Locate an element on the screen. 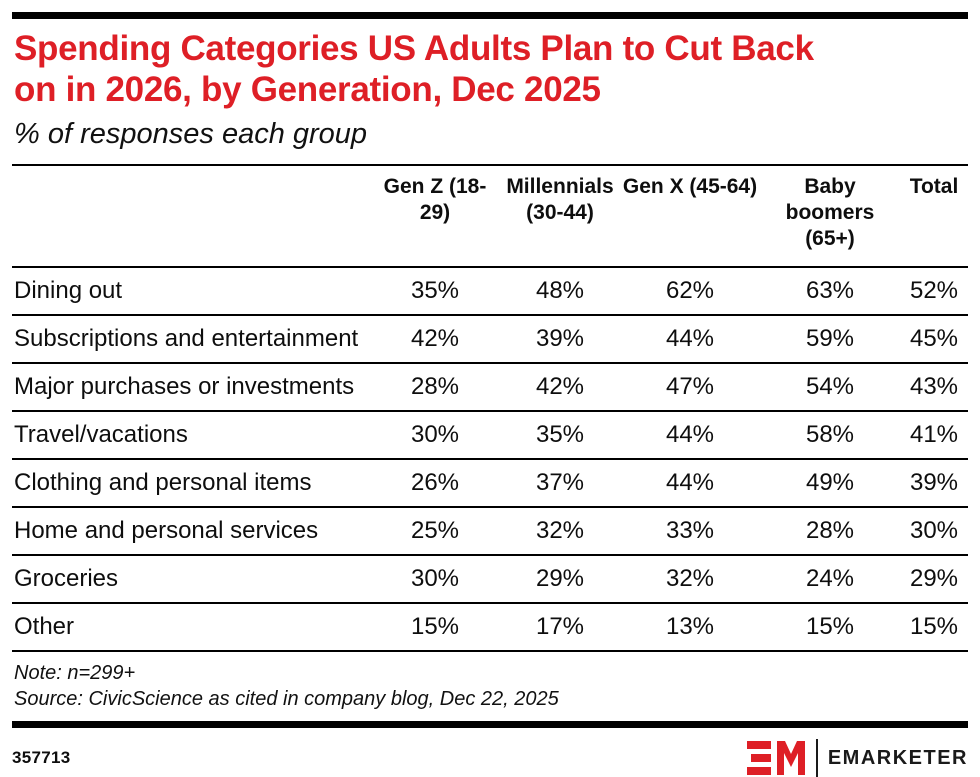  data-cell: 37% is located at coordinates (560, 483).